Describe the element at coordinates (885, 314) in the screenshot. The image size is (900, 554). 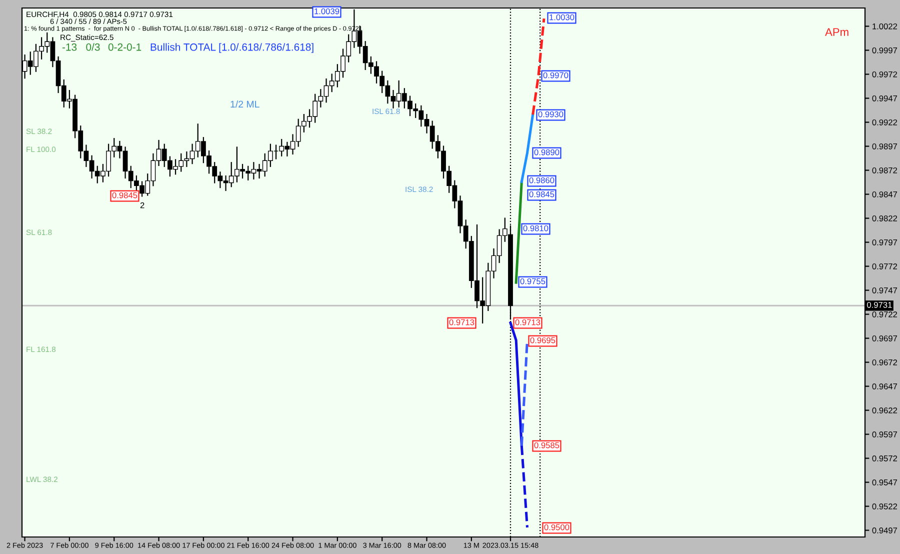
I see `y-tick-label: 0.9722` at that location.